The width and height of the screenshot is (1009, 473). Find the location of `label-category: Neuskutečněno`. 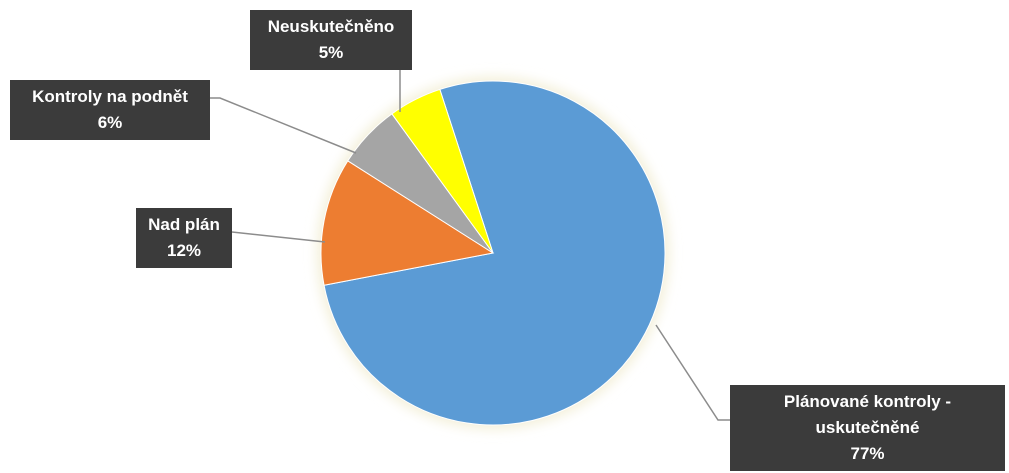

label-category: Neuskutečněno is located at coordinates (331, 26).